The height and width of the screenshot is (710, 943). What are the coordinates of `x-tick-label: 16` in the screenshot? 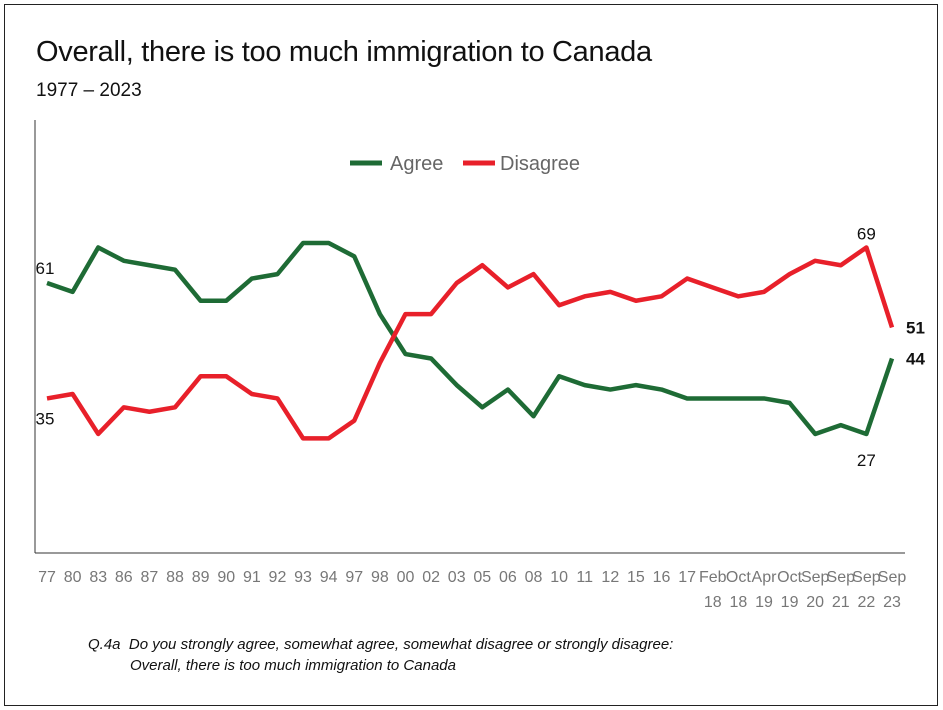 It's located at (662, 577).